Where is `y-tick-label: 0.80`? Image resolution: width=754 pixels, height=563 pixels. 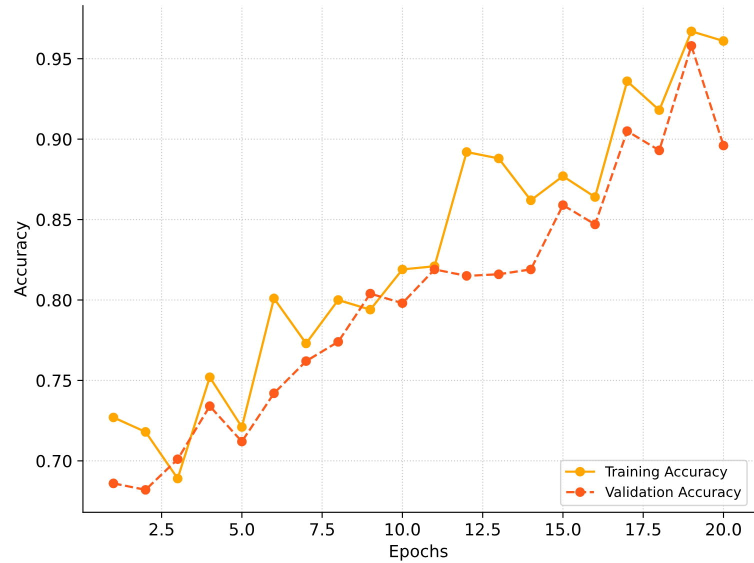
y-tick-label: 0.80 is located at coordinates (54, 300).